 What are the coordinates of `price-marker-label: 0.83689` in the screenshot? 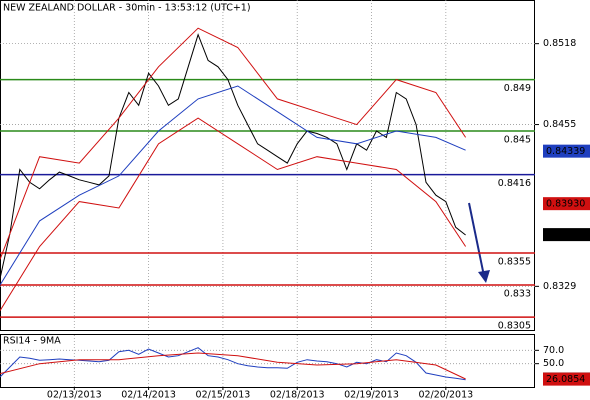 It's located at (565, 235).